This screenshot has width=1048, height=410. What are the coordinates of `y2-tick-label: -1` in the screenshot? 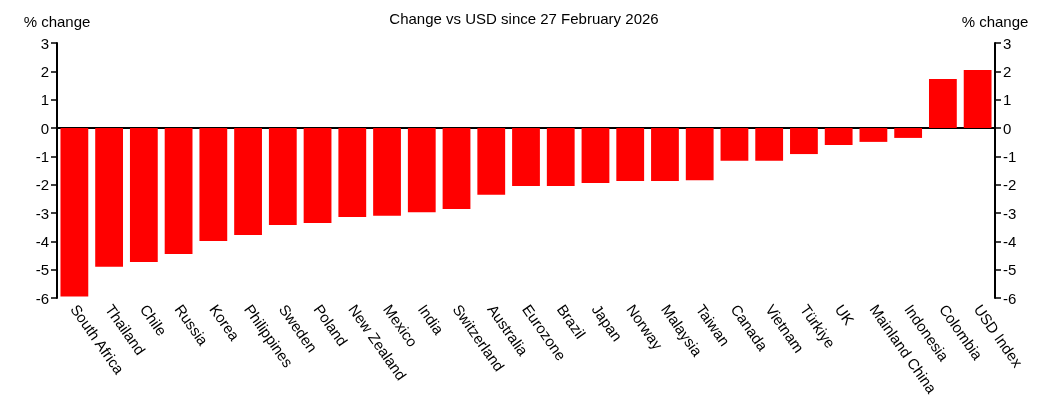 It's located at (1010, 156).